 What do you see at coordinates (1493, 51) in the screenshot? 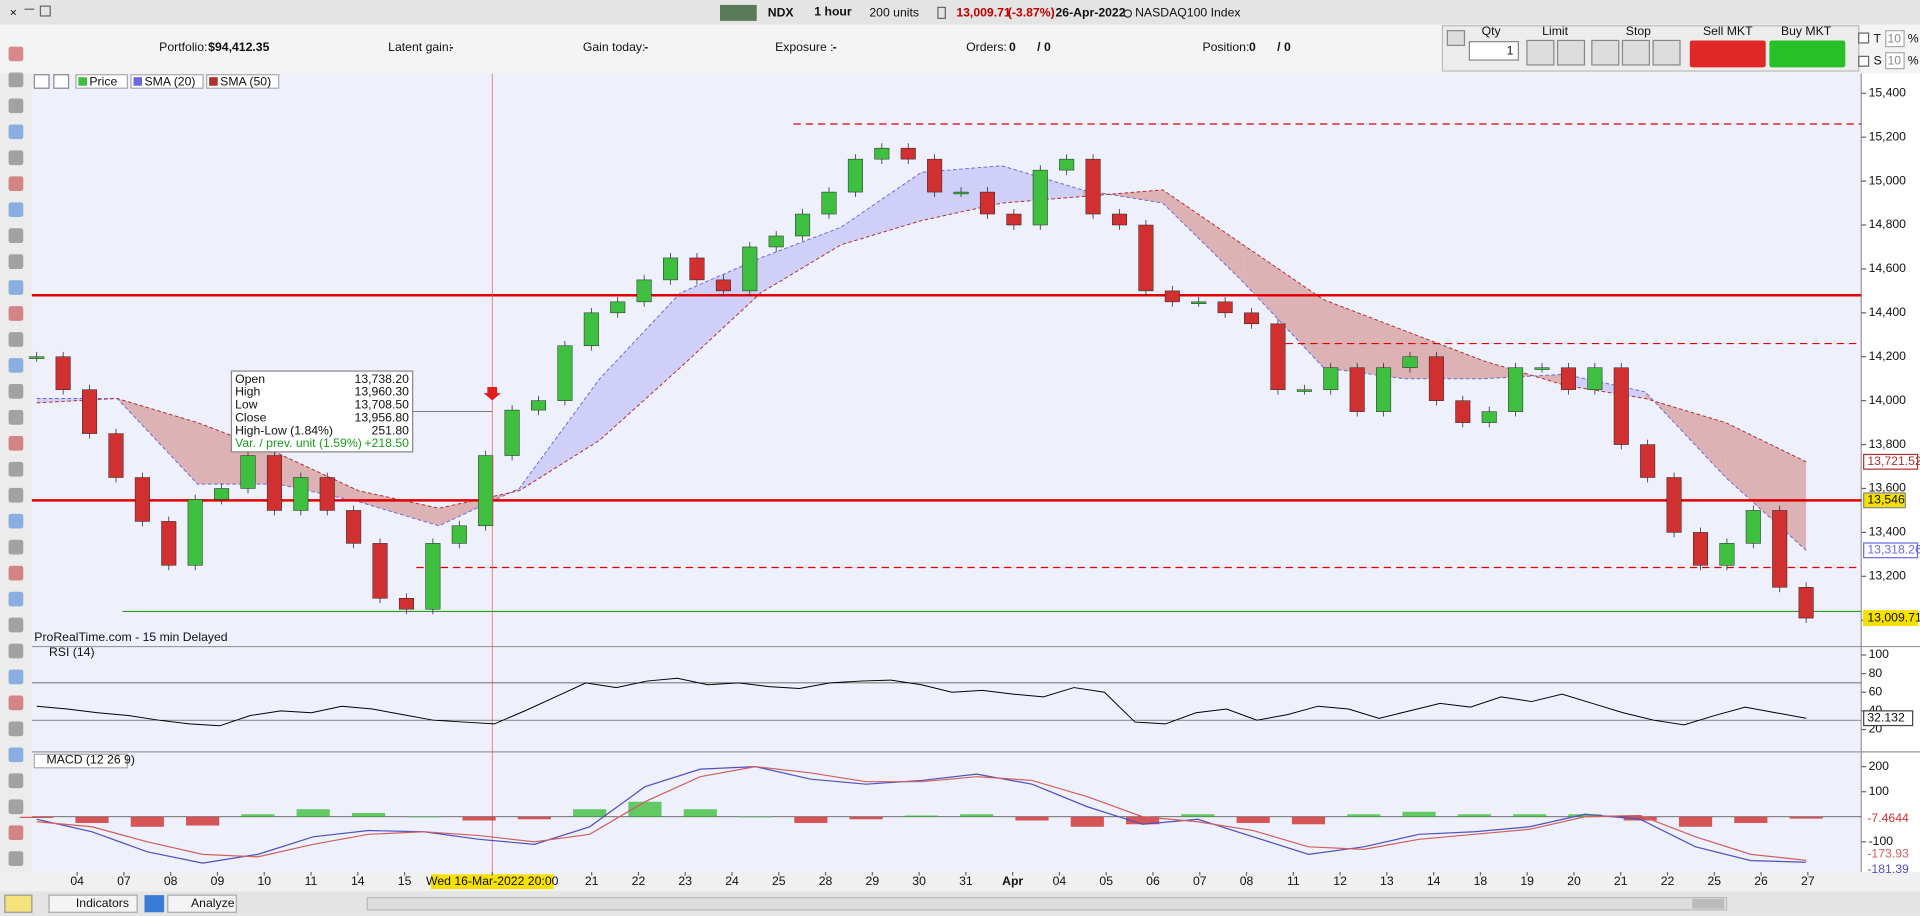
I see `qty-input` at bounding box center [1493, 51].